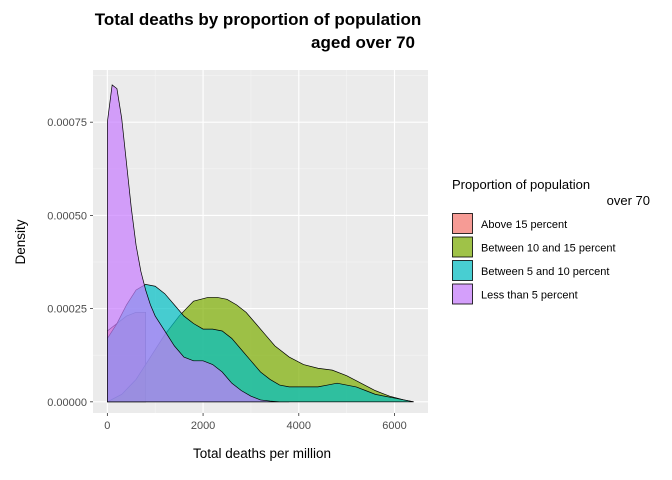  Describe the element at coordinates (262, 453) in the screenshot. I see `x-axis-title: Total deaths per million` at that location.